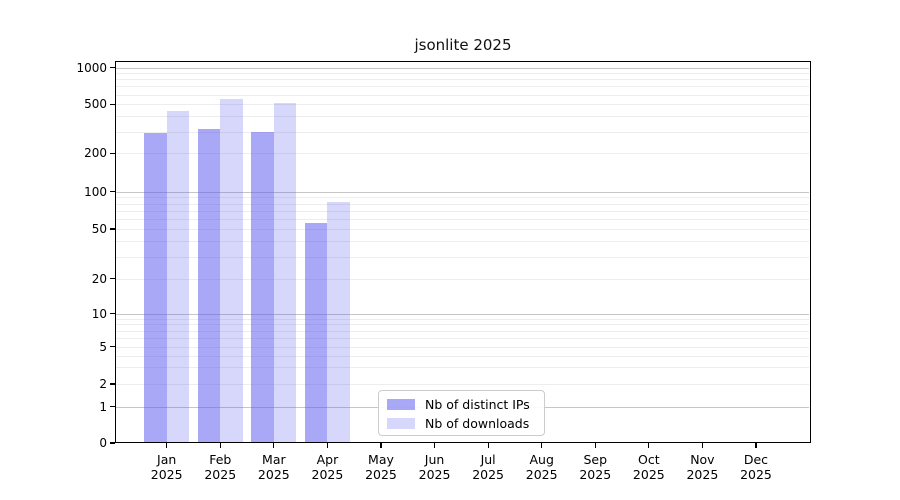 The image size is (900, 500). What do you see at coordinates (274, 459) in the screenshot?
I see `x-tick-label-month-mar: Mar` at bounding box center [274, 459].